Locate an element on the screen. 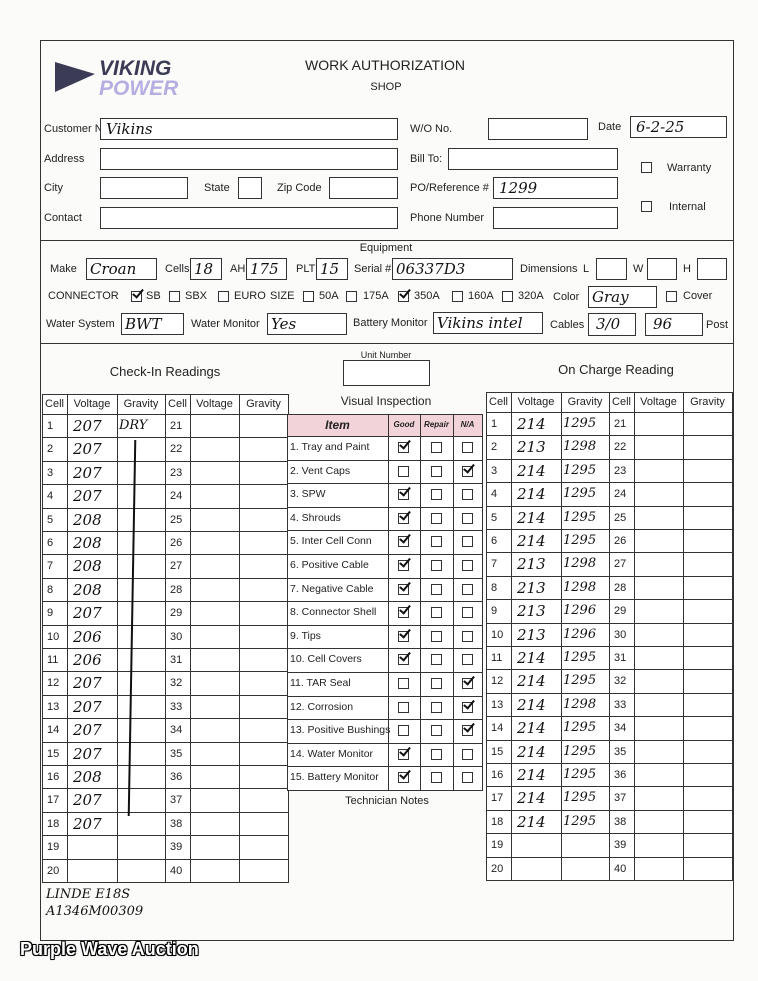 This screenshot has width=758, height=981. field-label: Address is located at coordinates (64, 159).